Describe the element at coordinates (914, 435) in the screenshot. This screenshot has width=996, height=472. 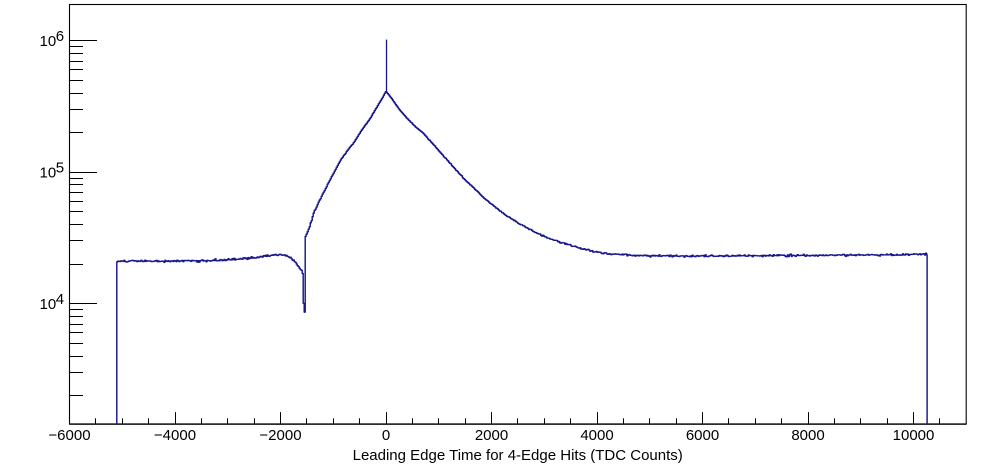
I see `svg-text: 10000` at that location.